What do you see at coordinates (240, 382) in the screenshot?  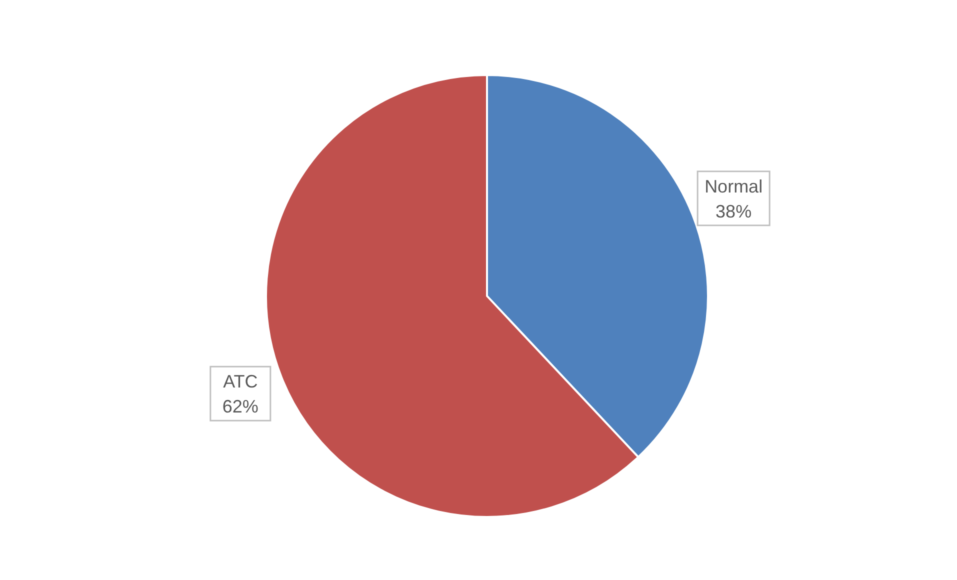 I see `slice-label: ATC` at bounding box center [240, 382].